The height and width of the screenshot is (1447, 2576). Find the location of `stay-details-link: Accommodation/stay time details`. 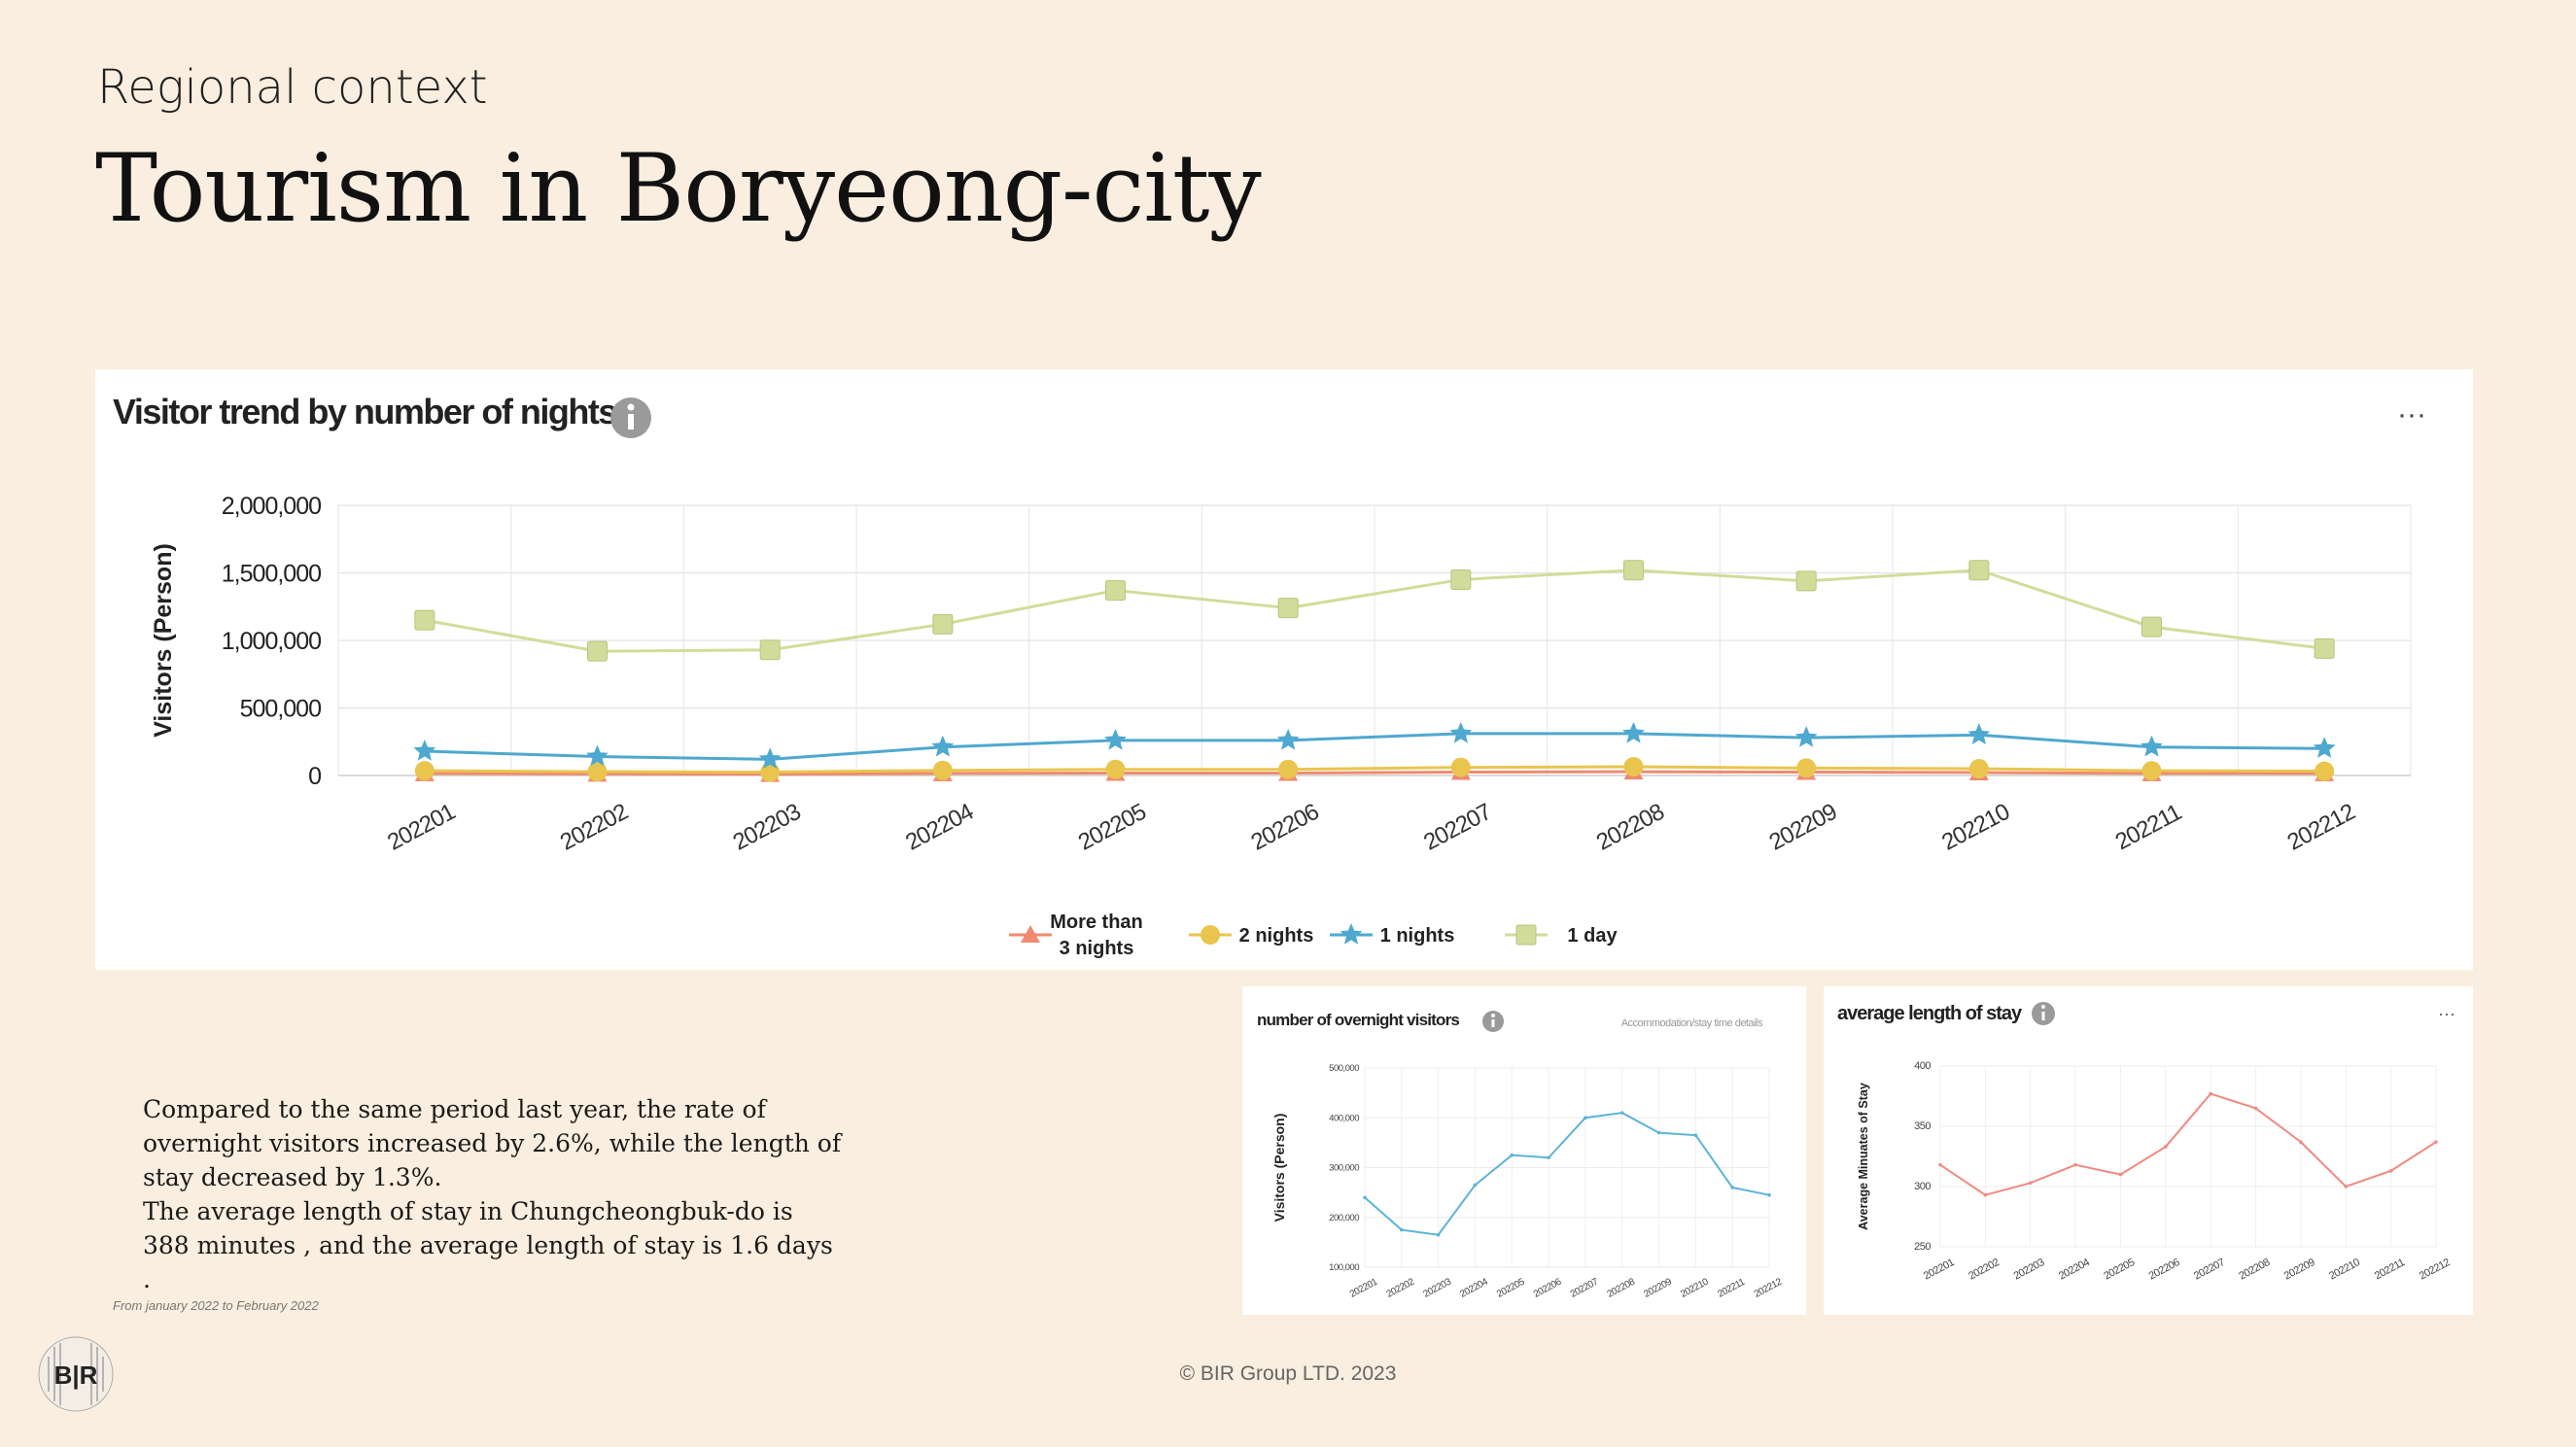

stay-details-link: Accommodation/stay time details is located at coordinates (1692, 1023).